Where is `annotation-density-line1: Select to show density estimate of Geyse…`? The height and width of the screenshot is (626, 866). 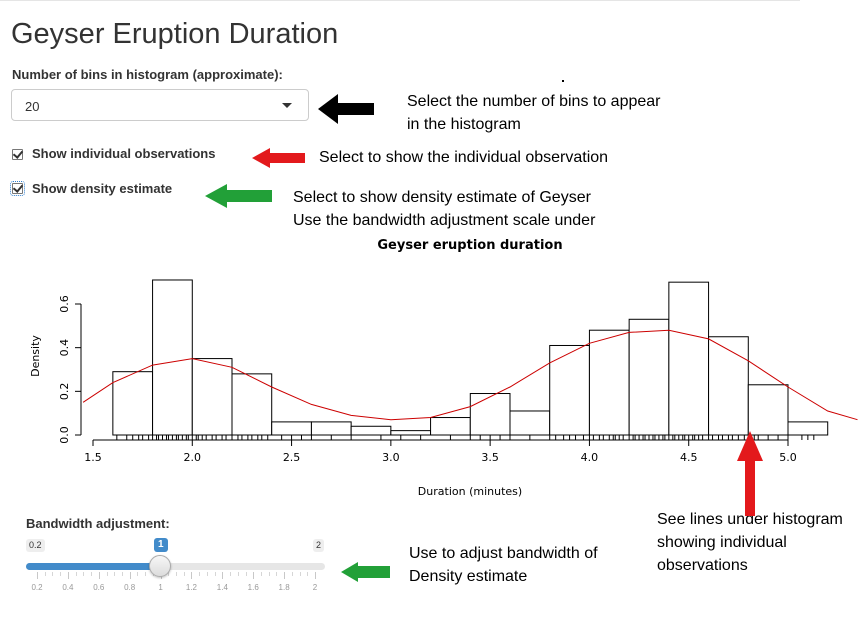 annotation-density-line1: Select to show density estimate of Geyse… is located at coordinates (442, 197).